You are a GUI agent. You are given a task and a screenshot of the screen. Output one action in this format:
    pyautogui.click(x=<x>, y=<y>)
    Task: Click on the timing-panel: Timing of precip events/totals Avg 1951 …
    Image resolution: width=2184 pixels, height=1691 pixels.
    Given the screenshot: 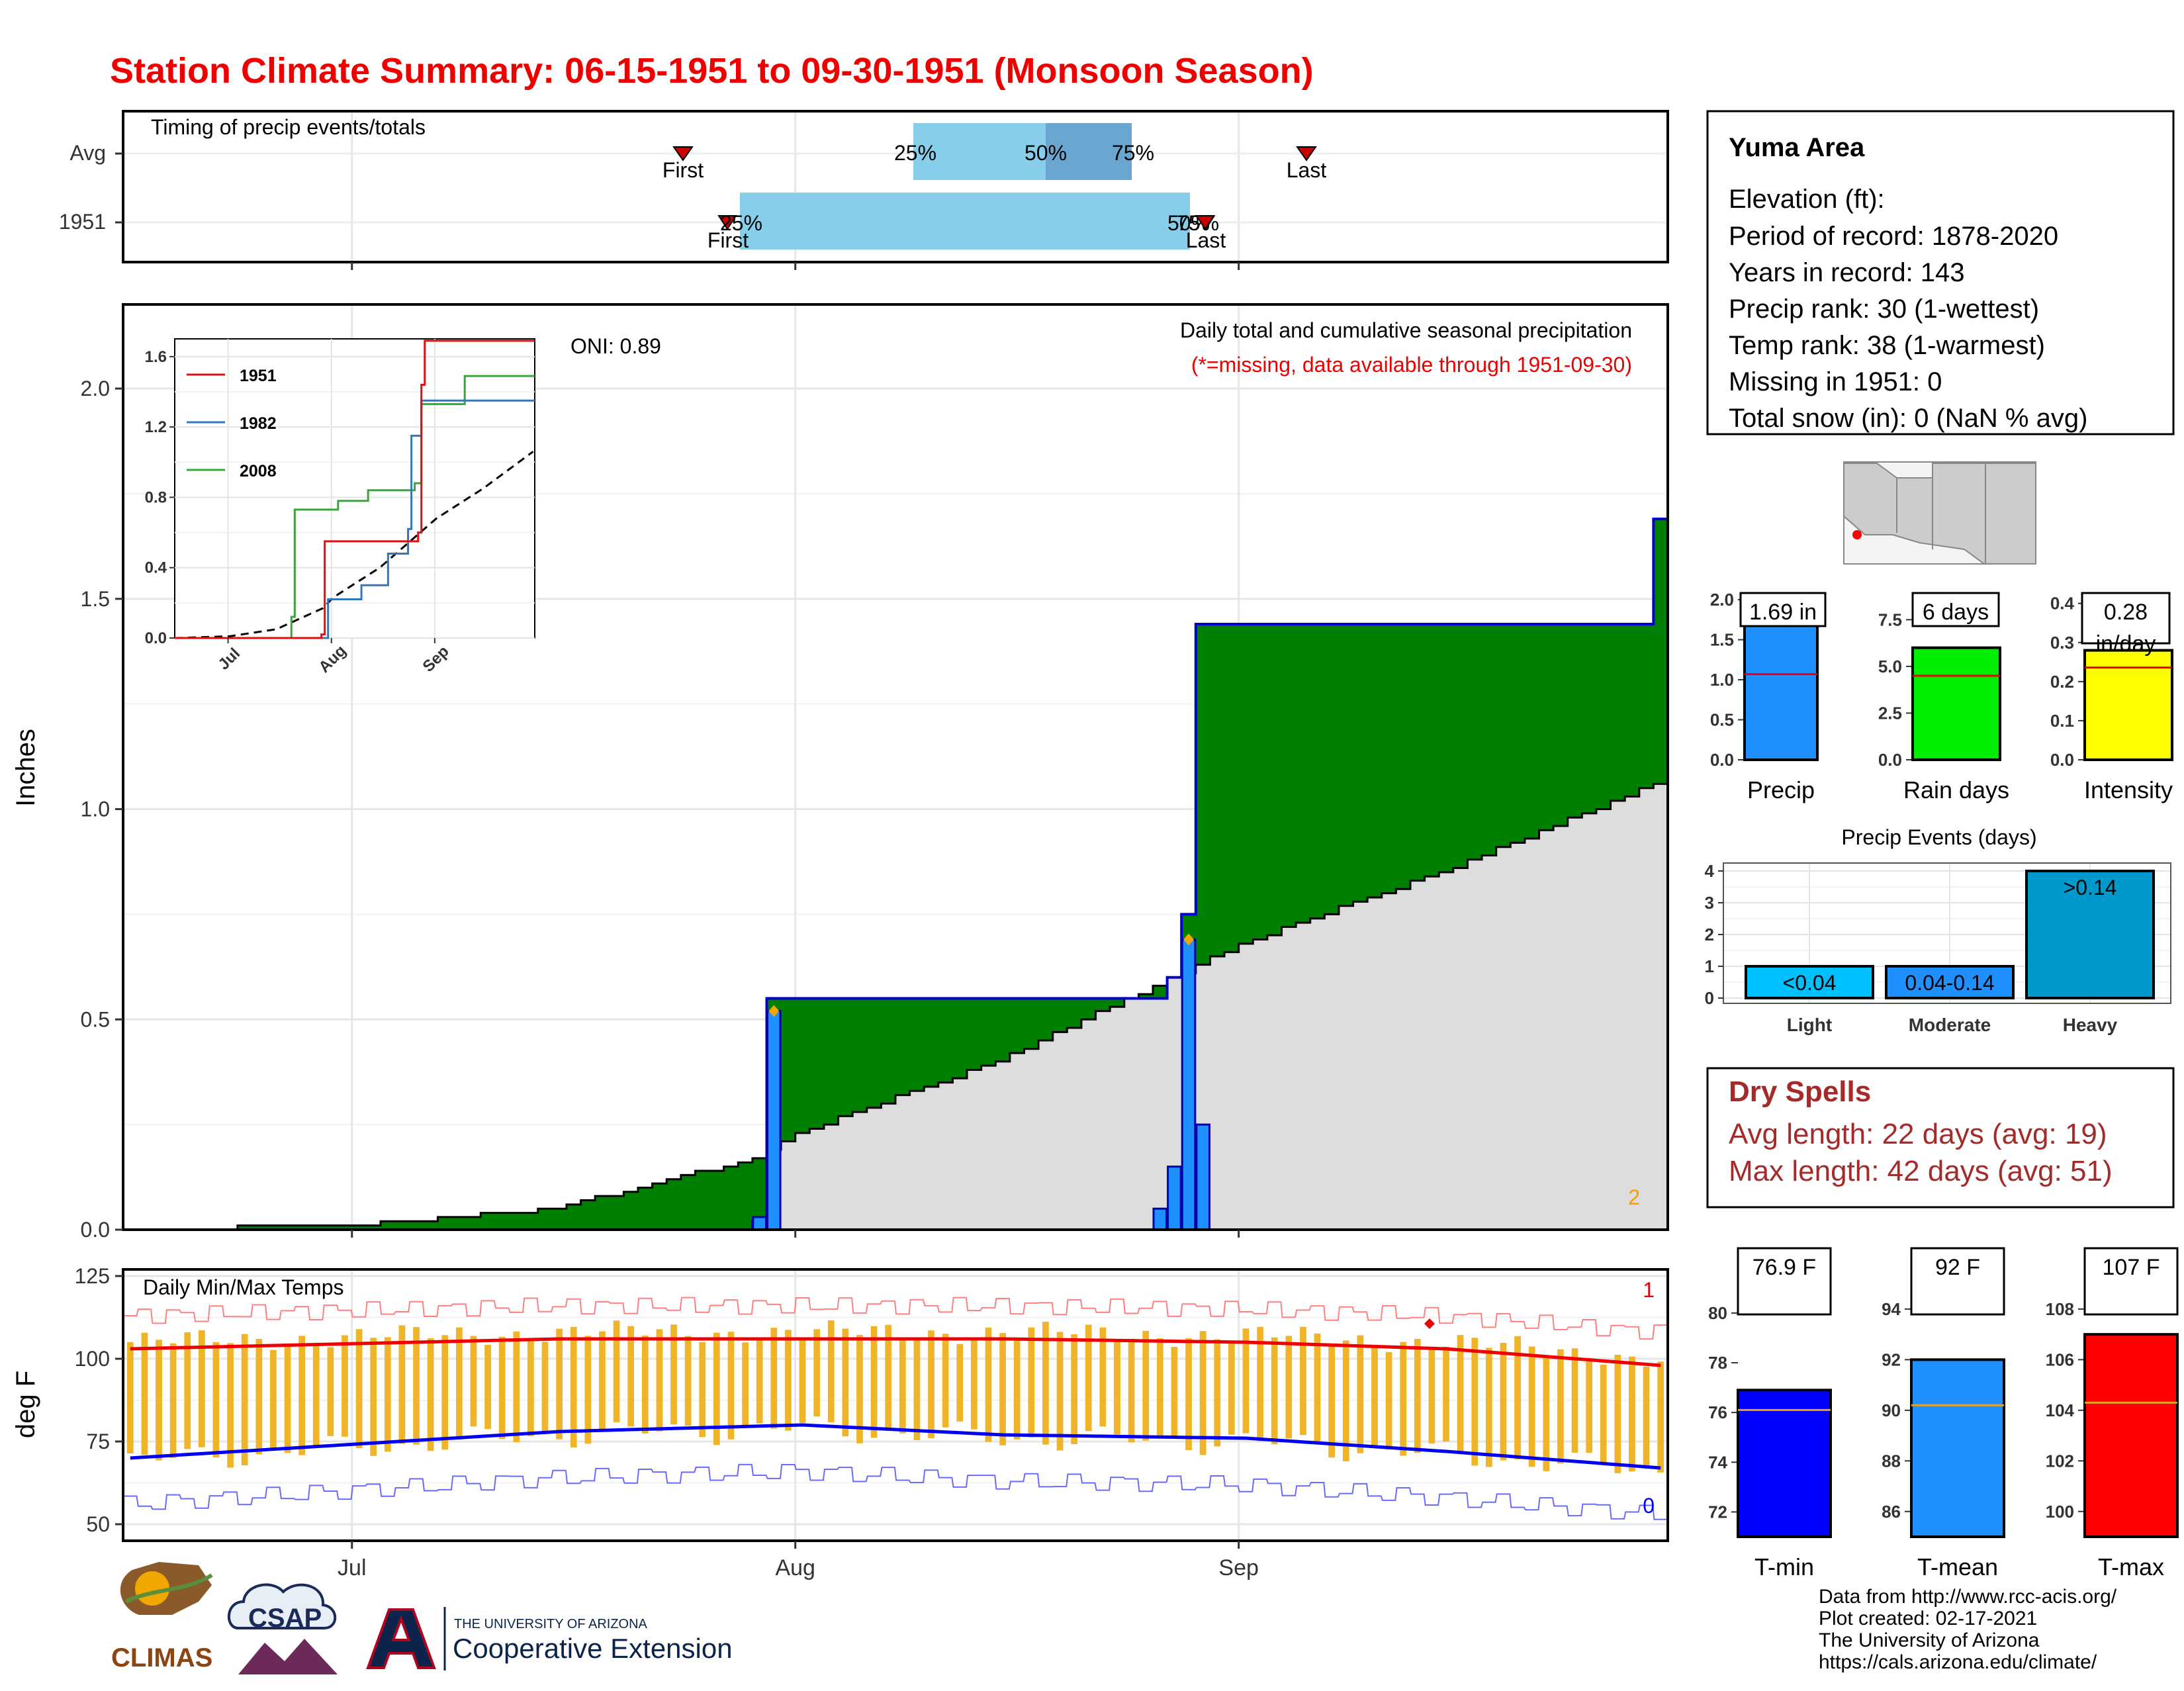 What is the action you would take?
    pyautogui.click(x=864, y=190)
    